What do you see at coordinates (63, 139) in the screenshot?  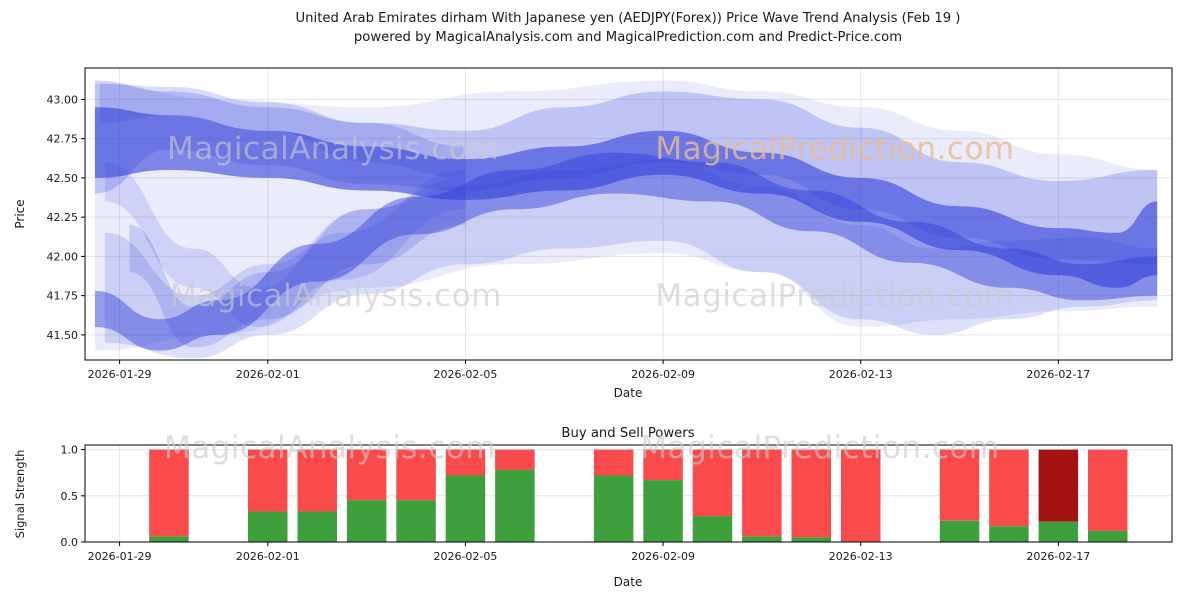 I see `y-tick-label: 42.75` at bounding box center [63, 139].